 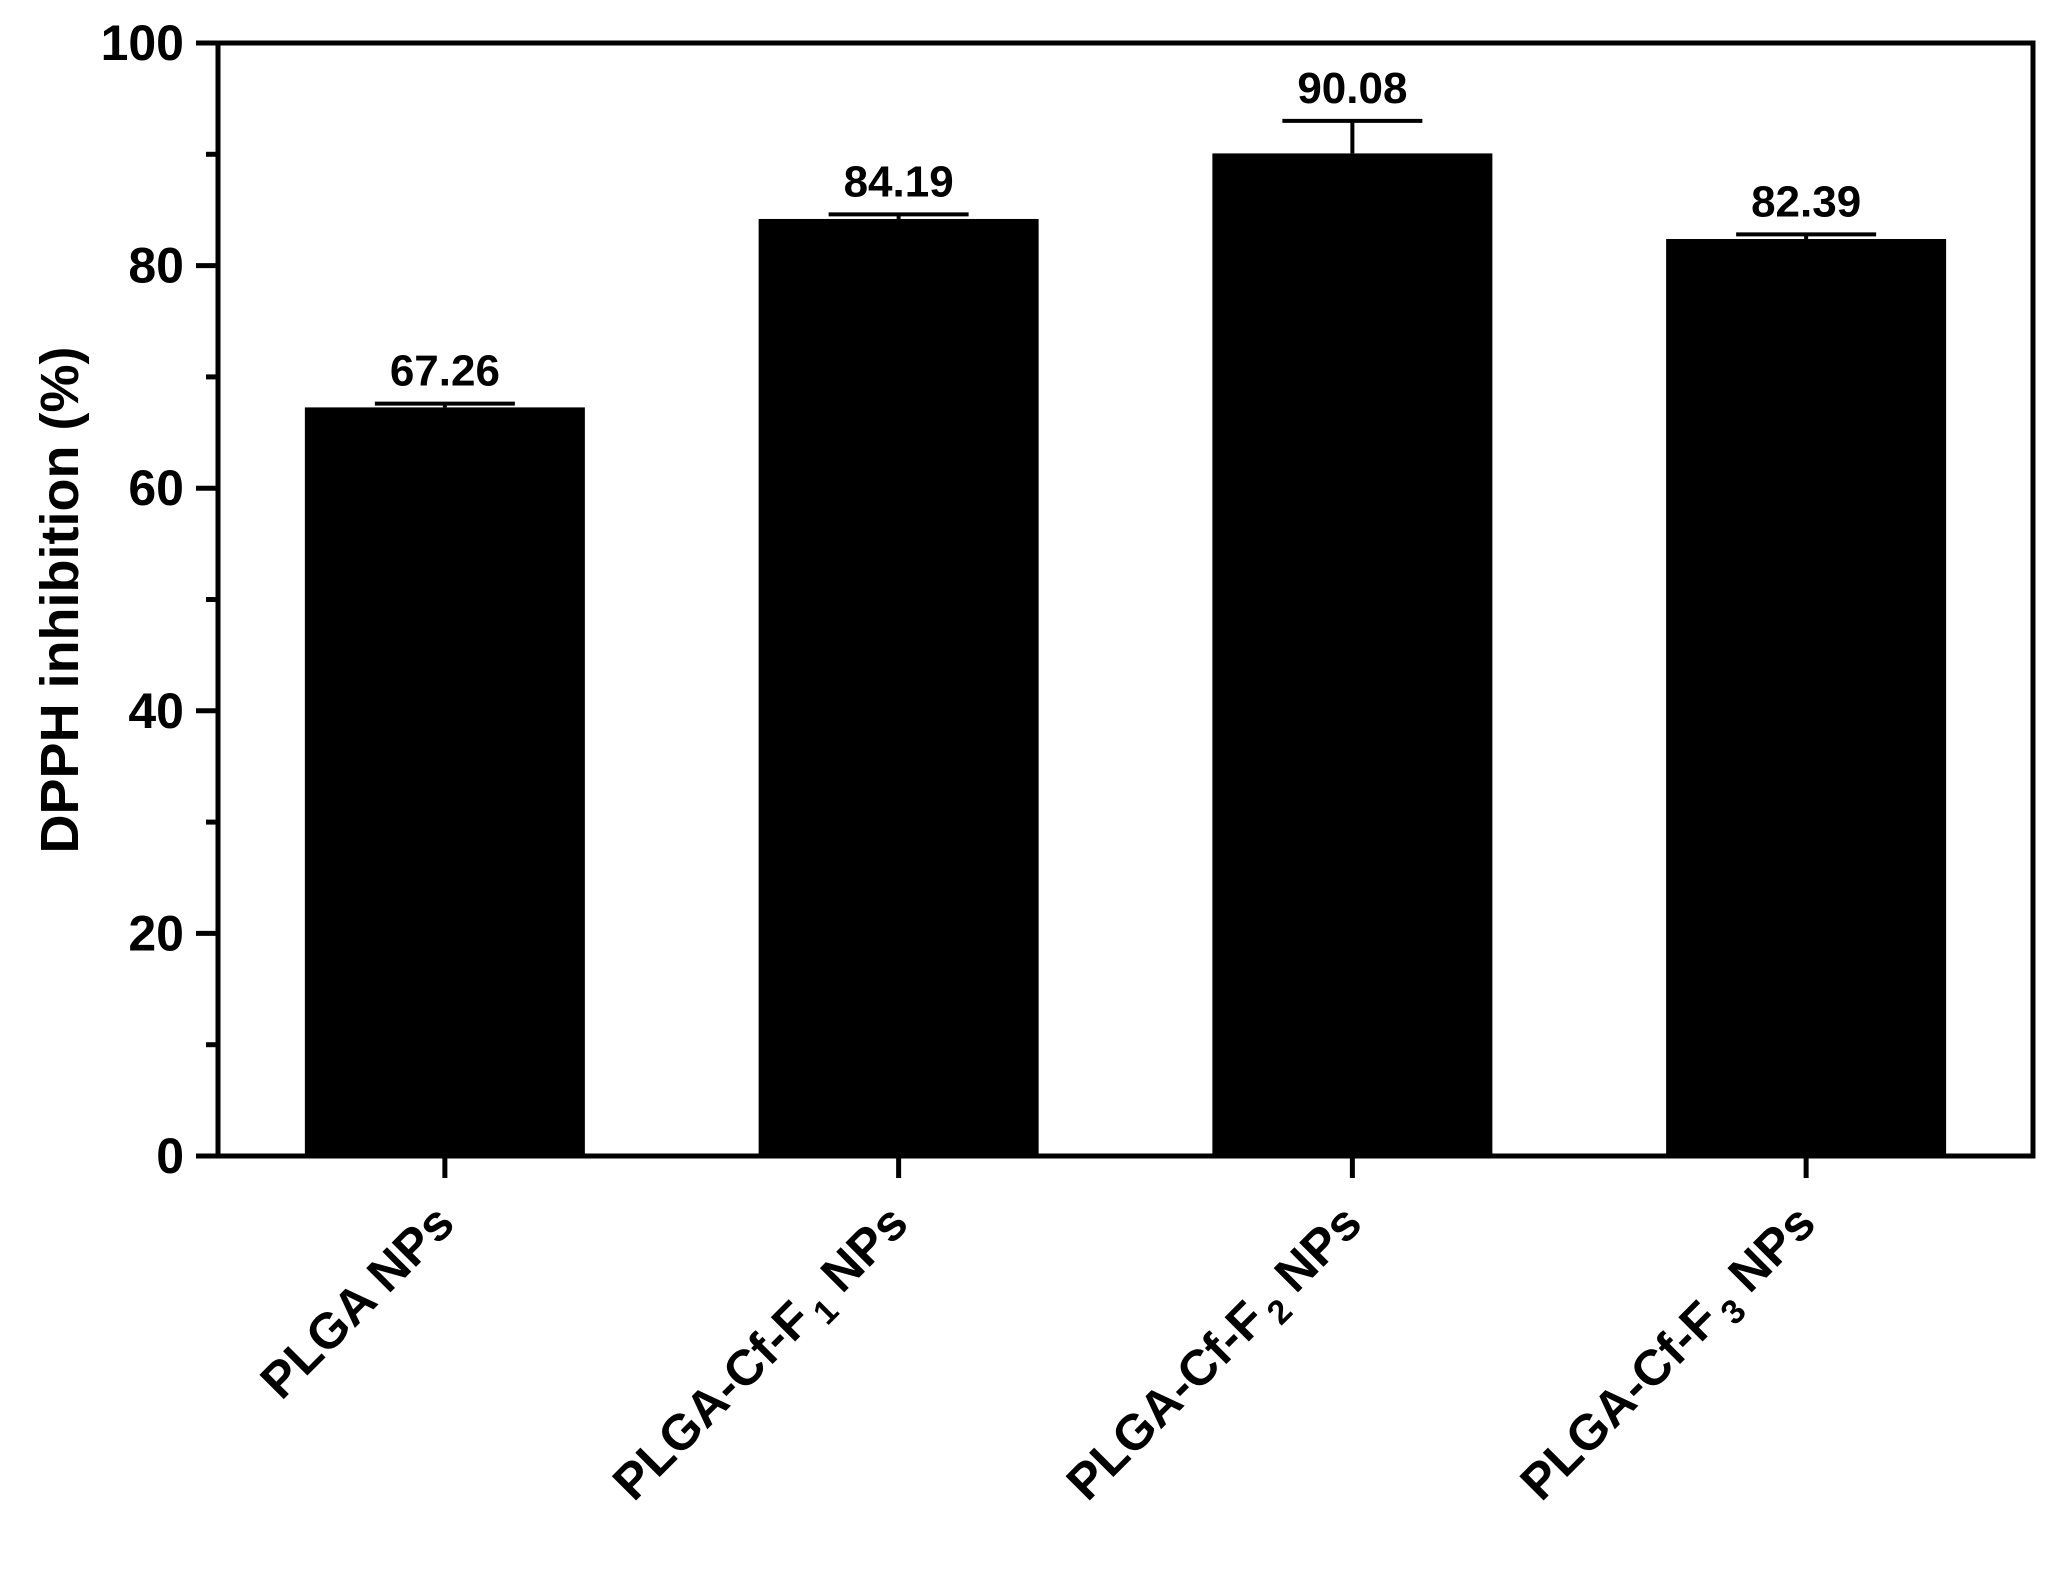 I want to click on x-tick-label-group: PLGA-Cf-F3 NPs, so click(x=1670, y=1355).